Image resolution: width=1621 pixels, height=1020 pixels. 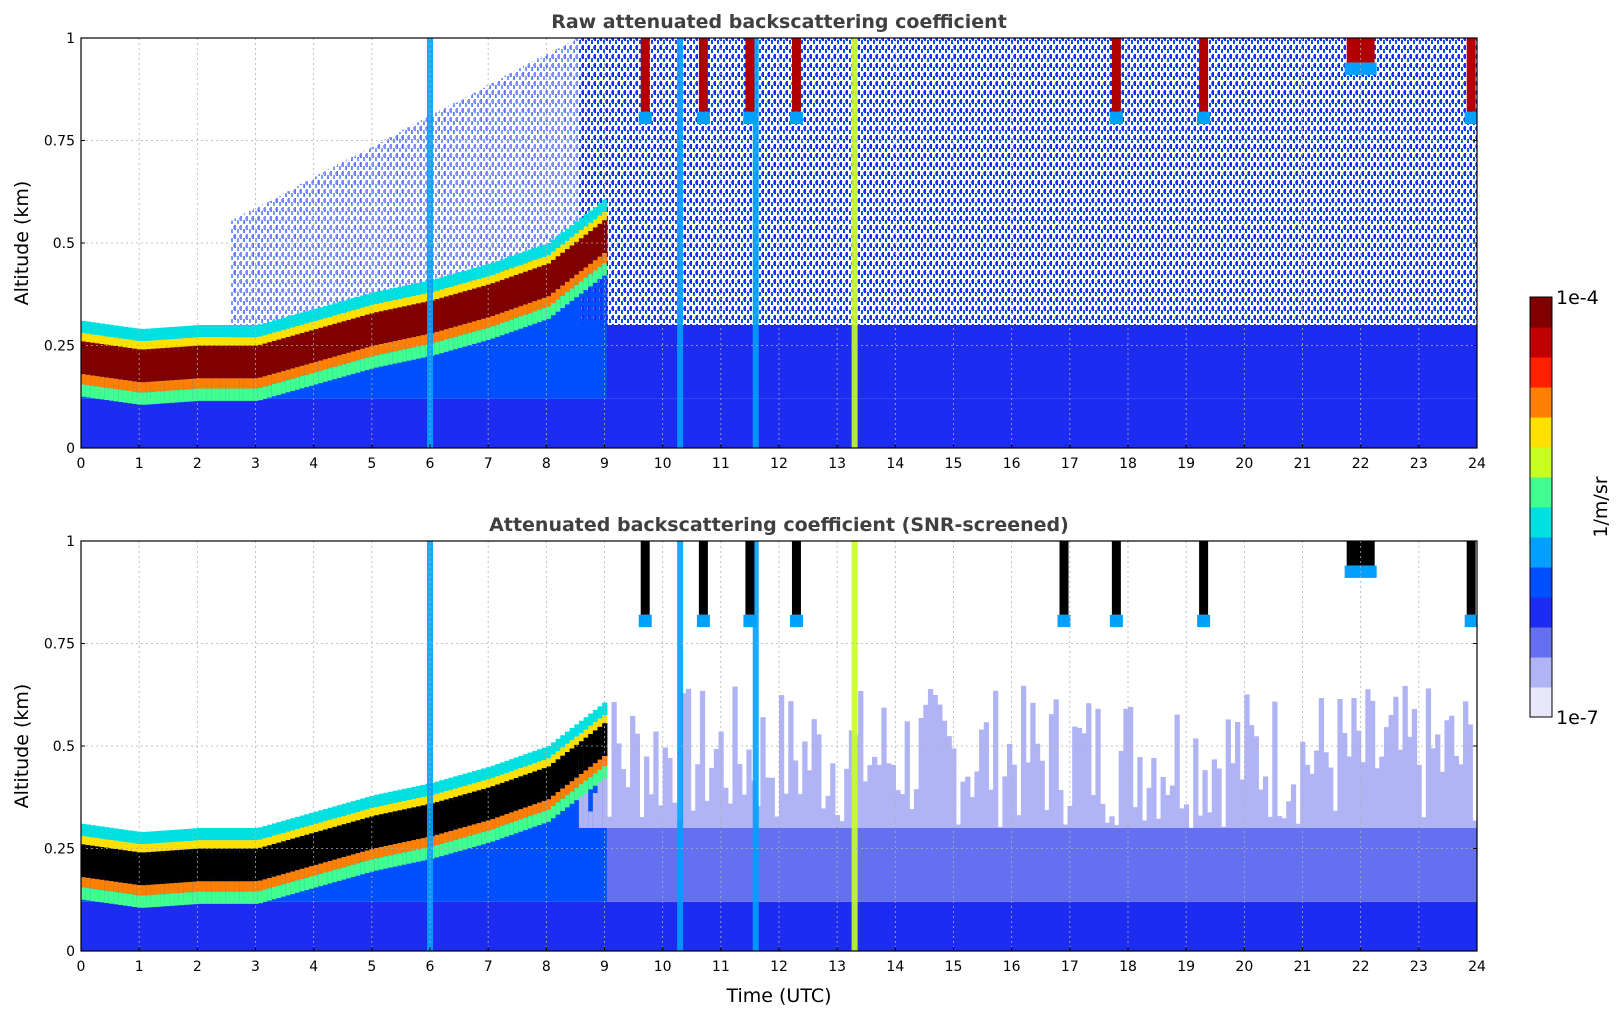 What do you see at coordinates (1070, 464) in the screenshot?
I see `x-tick-label: 17` at bounding box center [1070, 464].